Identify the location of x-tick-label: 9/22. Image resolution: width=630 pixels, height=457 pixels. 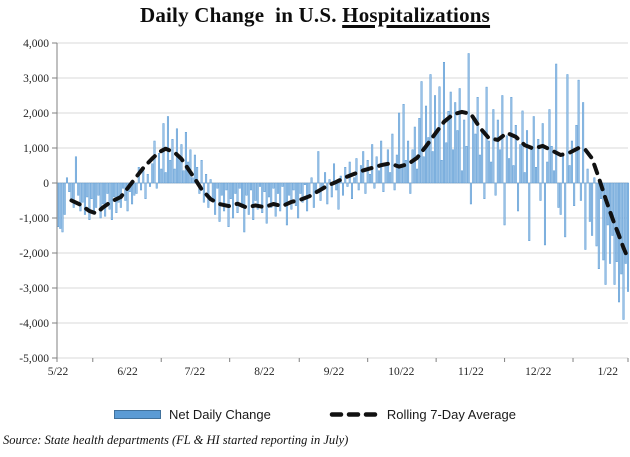
(334, 372).